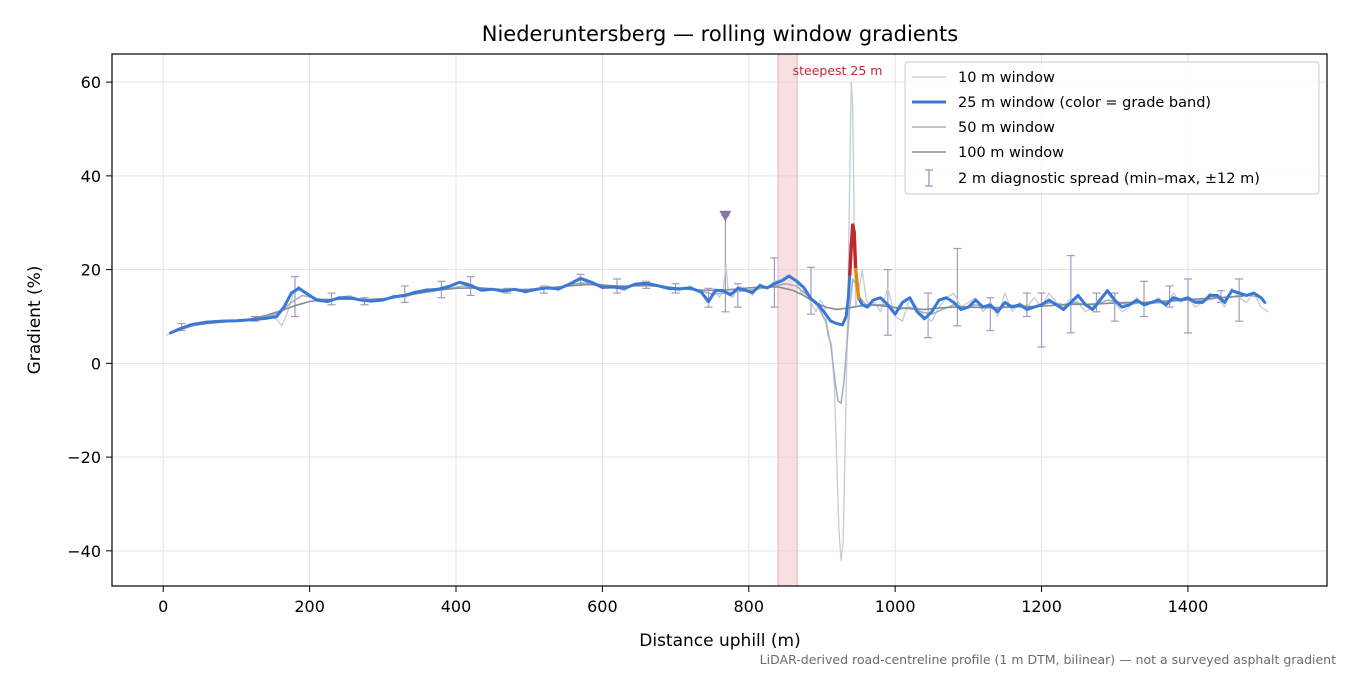  What do you see at coordinates (1006, 128) in the screenshot?
I see `legend-label: 50 m window` at bounding box center [1006, 128].